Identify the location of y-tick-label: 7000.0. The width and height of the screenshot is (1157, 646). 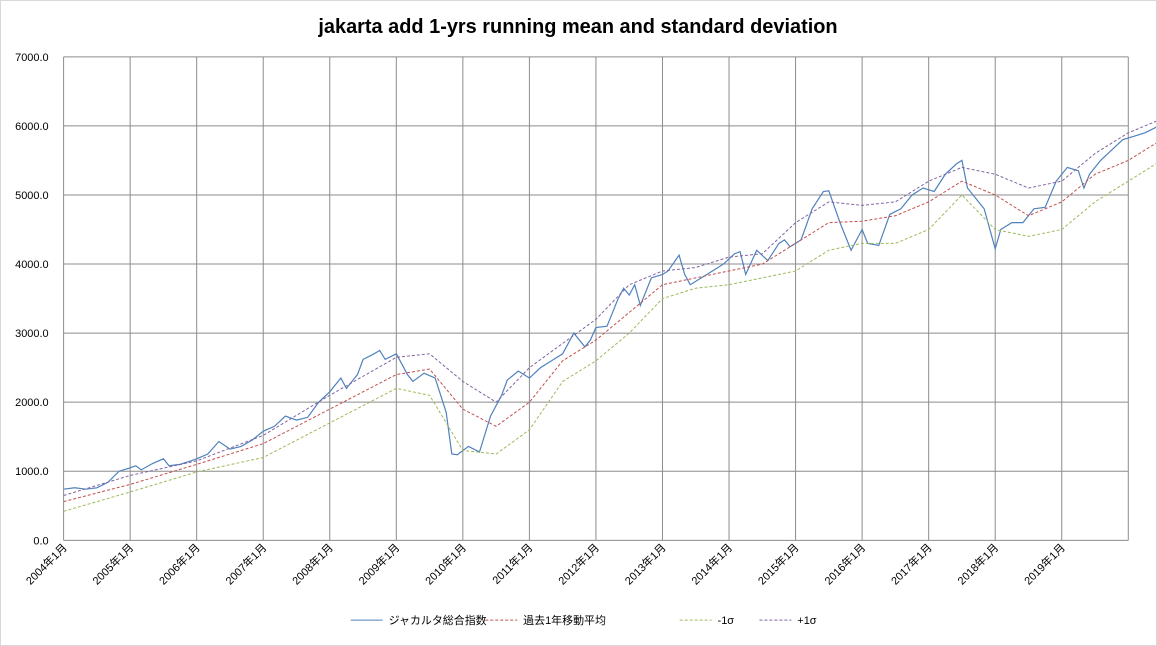
(32, 58).